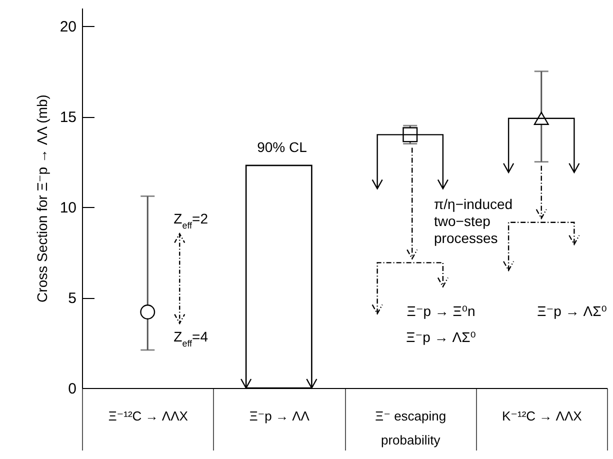  What do you see at coordinates (42, 198) in the screenshot?
I see `y-axis-title: Cross Section for Ξ⁻p → ΛΛ (mb)` at bounding box center [42, 198].